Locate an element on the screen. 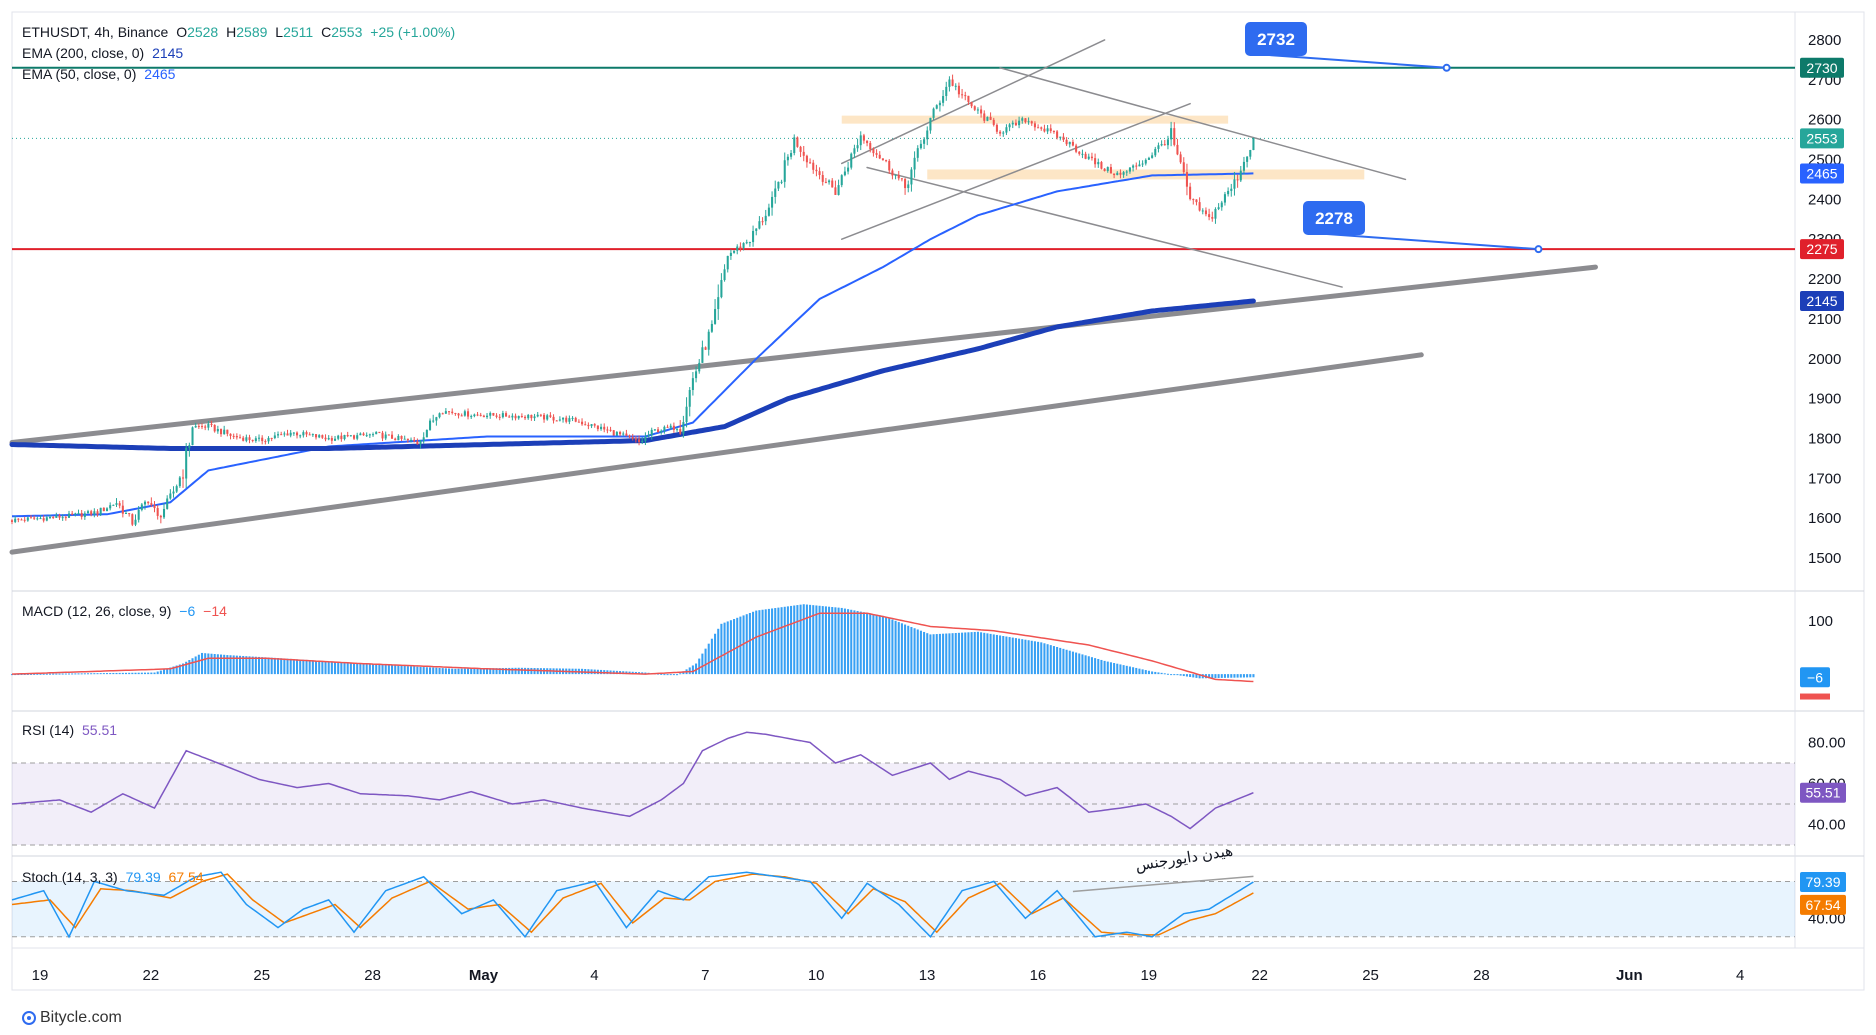 The width and height of the screenshot is (1876, 1035). supply-zone is located at coordinates (1146, 174).